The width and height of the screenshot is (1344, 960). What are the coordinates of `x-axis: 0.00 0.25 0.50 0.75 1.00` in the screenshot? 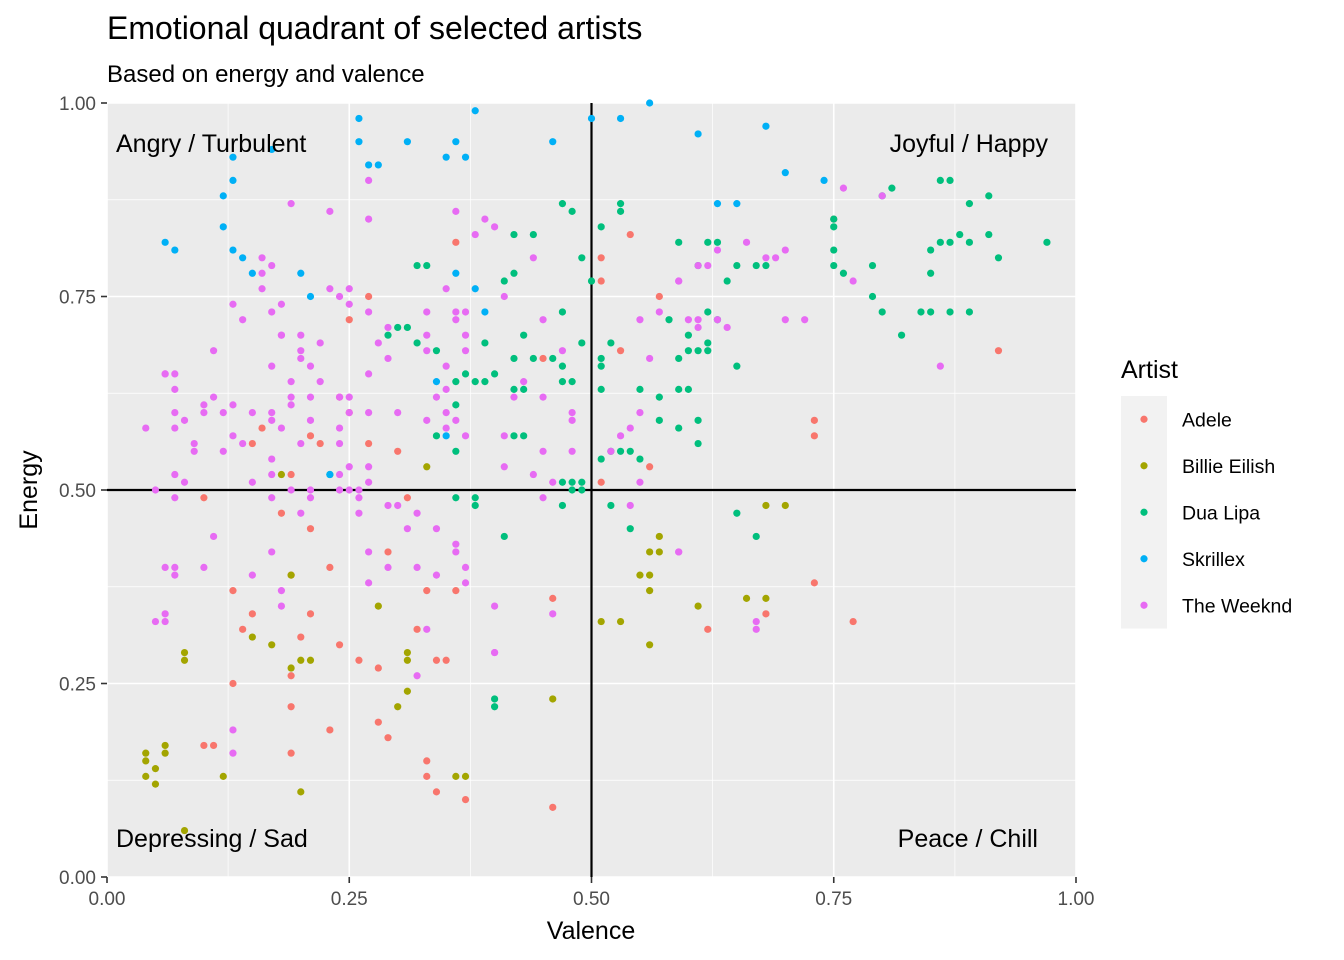 It's located at (591, 893).